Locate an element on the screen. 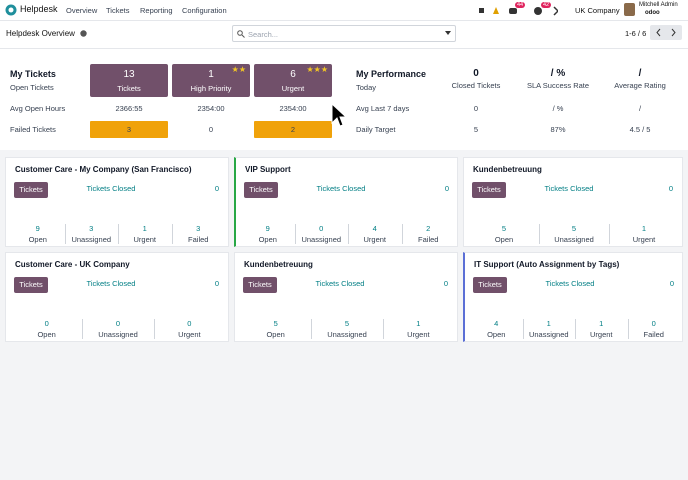 The width and height of the screenshot is (688, 480). user-name: Mitchell Admin is located at coordinates (658, 5).